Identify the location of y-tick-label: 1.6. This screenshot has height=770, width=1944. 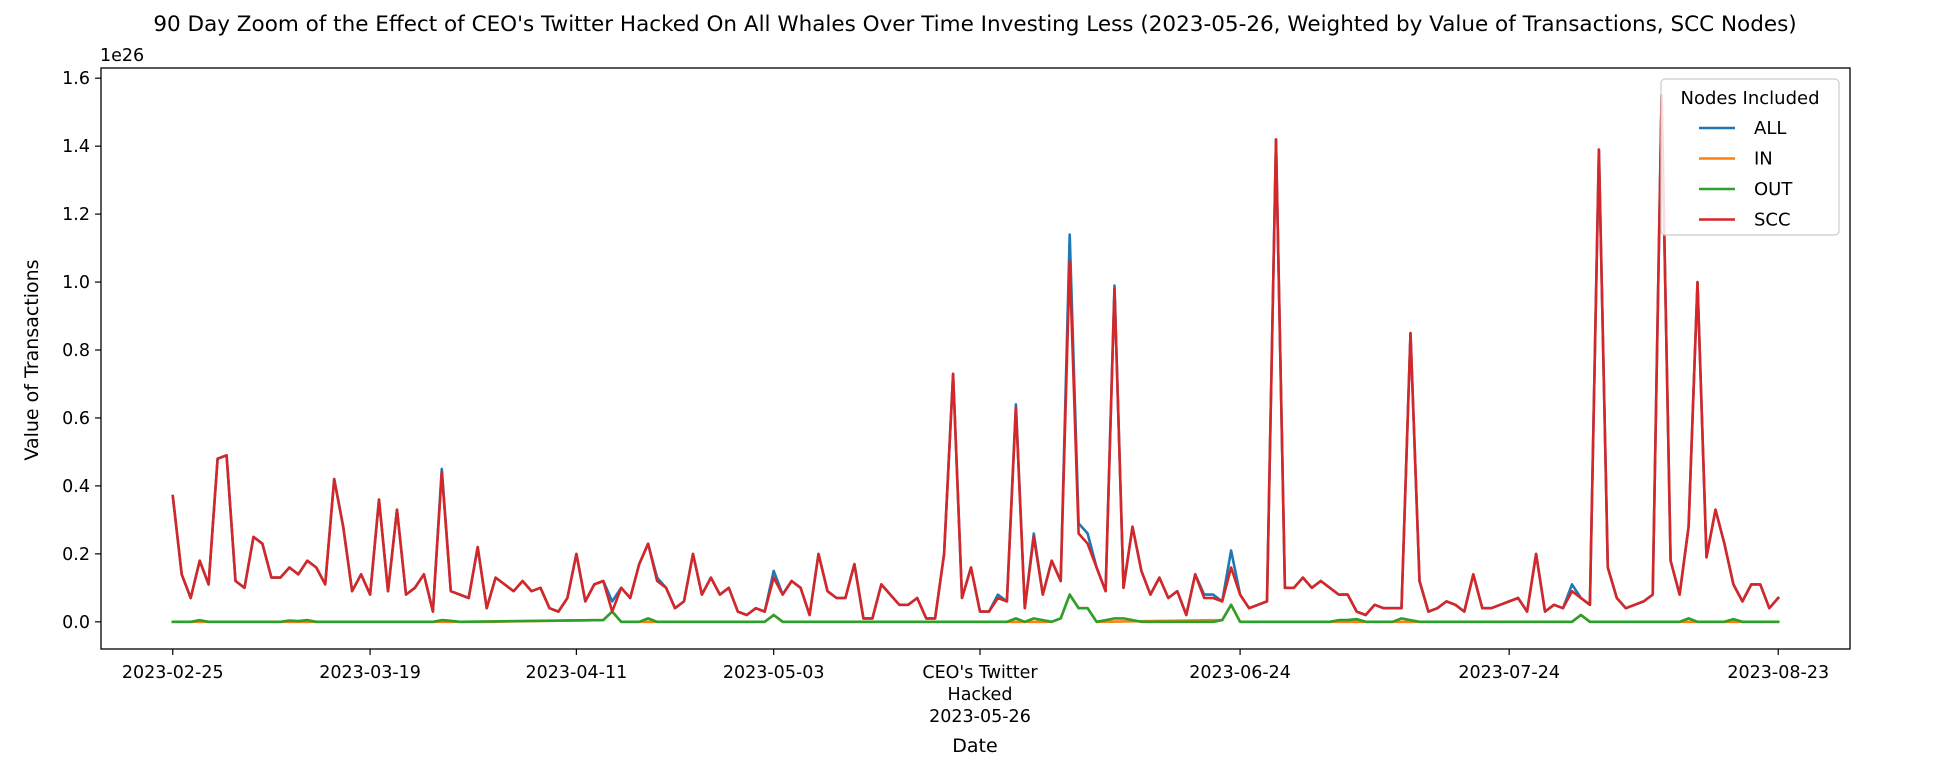
(76, 79).